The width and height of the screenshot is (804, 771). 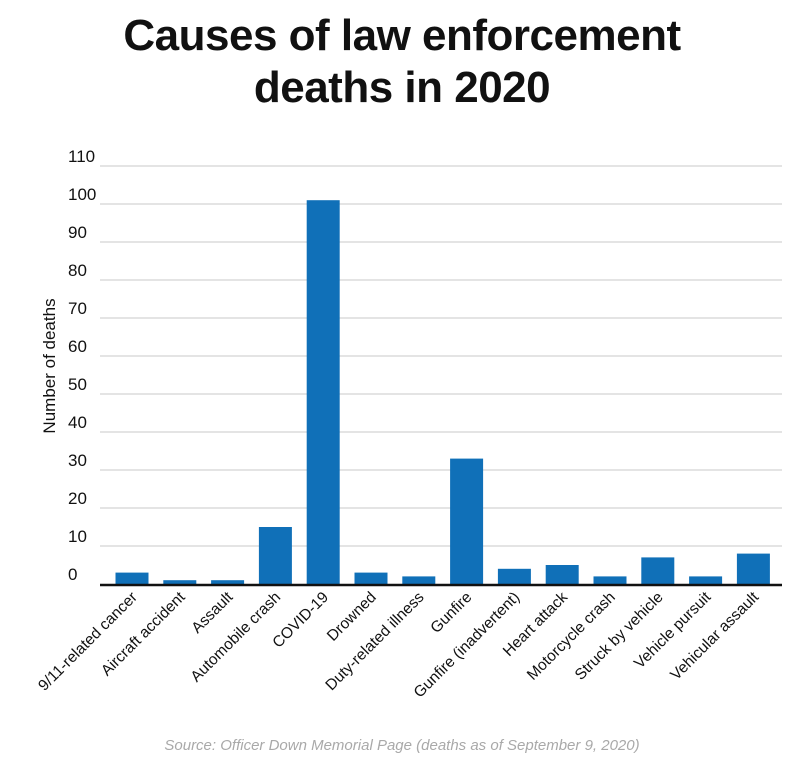 What do you see at coordinates (402, 87) in the screenshot?
I see `chart-title-line-2: deaths in 2020` at bounding box center [402, 87].